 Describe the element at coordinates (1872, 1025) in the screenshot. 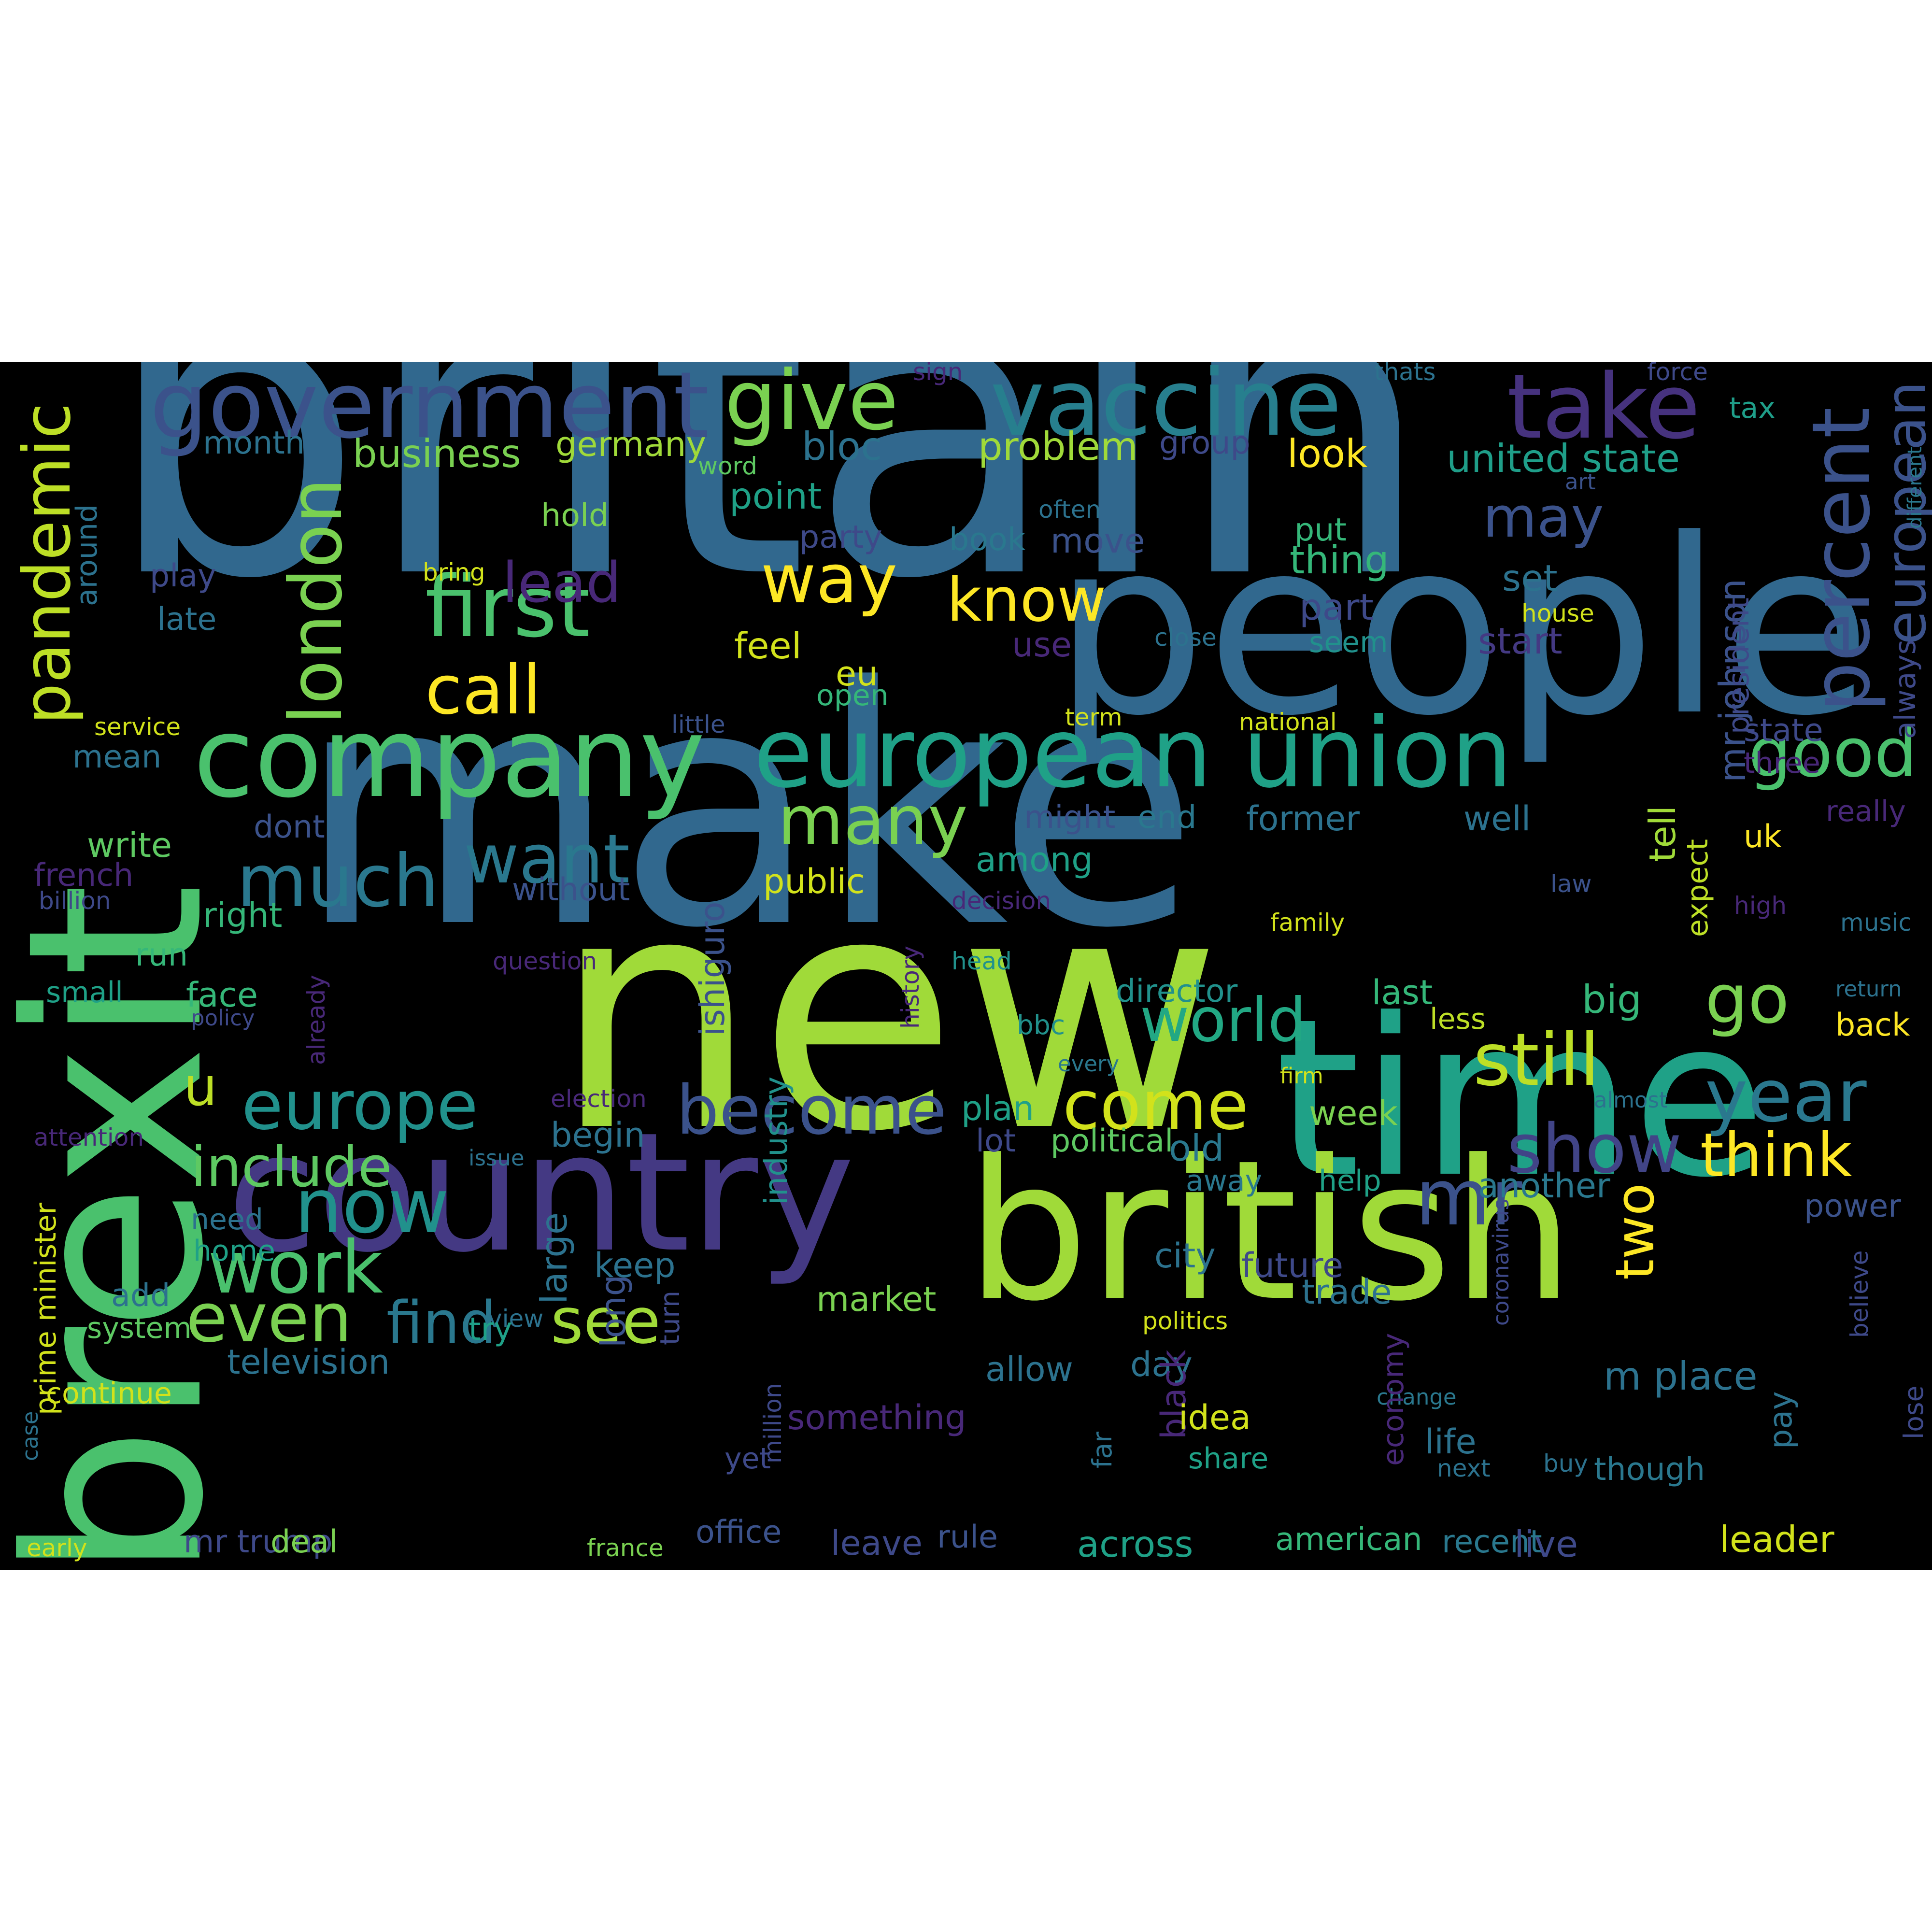

I see `cloud-word: back` at that location.